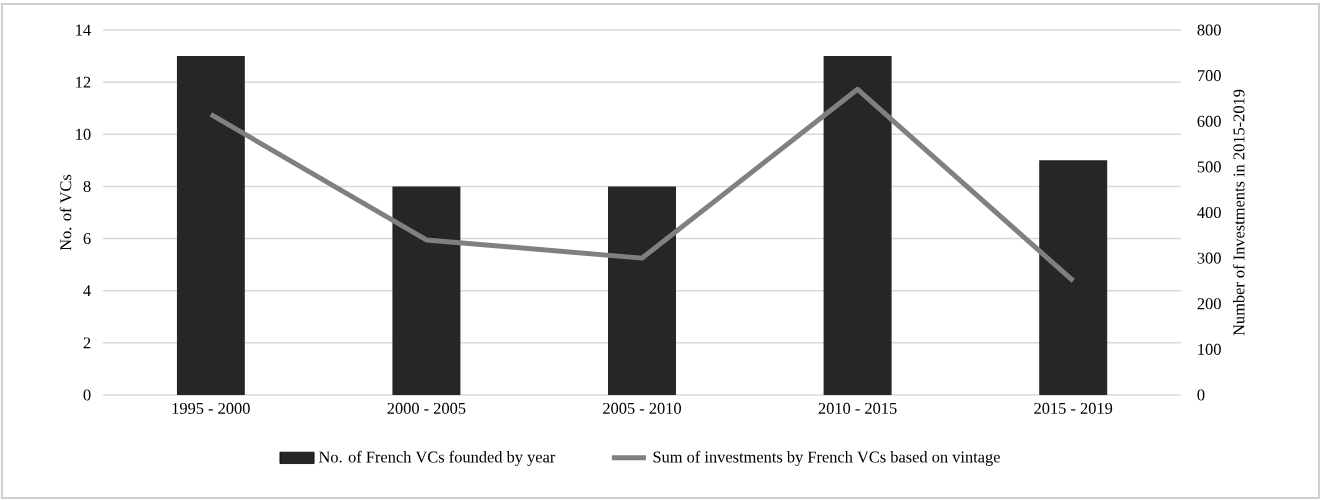  I want to click on y-tick-label: 12, so click(83, 82).